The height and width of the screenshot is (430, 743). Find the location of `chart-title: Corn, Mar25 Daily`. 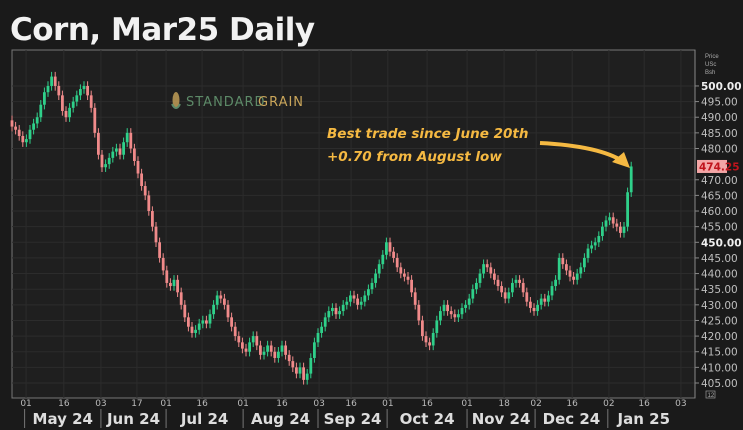

chart-title: Corn, Mar25 Daily is located at coordinates (162, 30).